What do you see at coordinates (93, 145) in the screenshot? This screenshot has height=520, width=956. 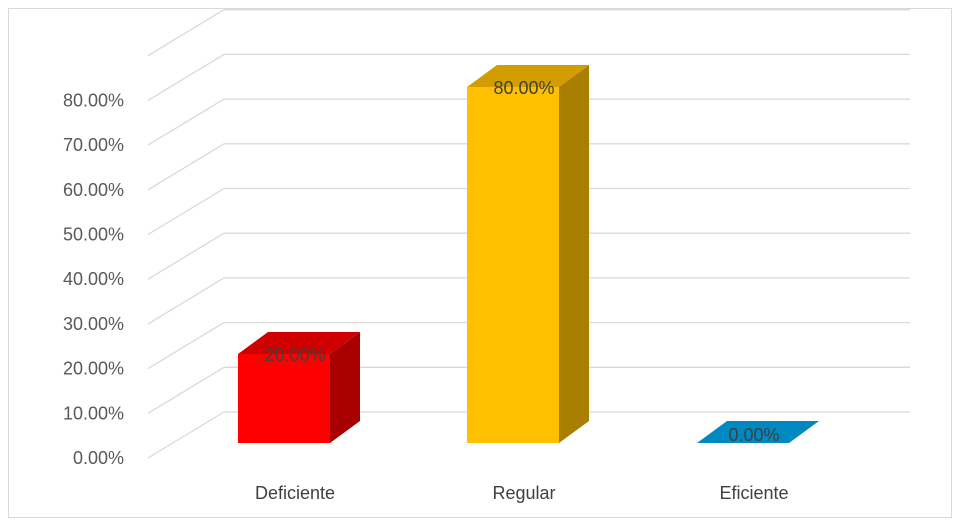 I see `y-tick-label: 70.00%` at bounding box center [93, 145].